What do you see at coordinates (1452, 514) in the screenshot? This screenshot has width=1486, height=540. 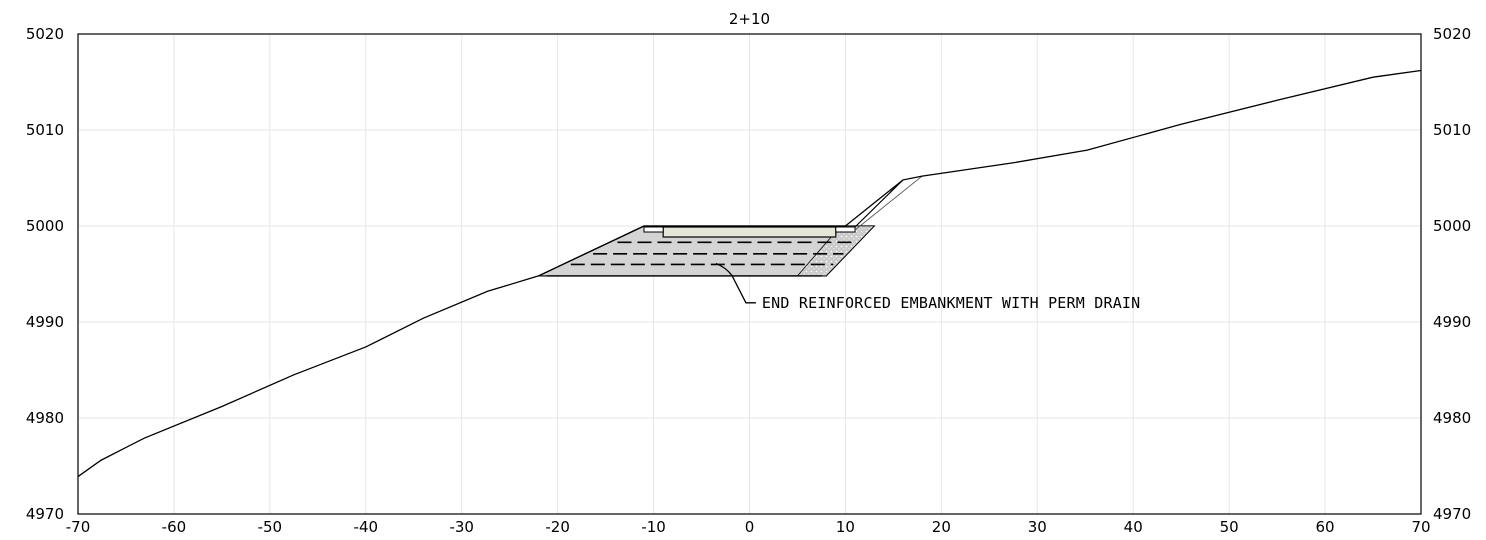 I see `y-tick-label-right: 4970` at bounding box center [1452, 514].